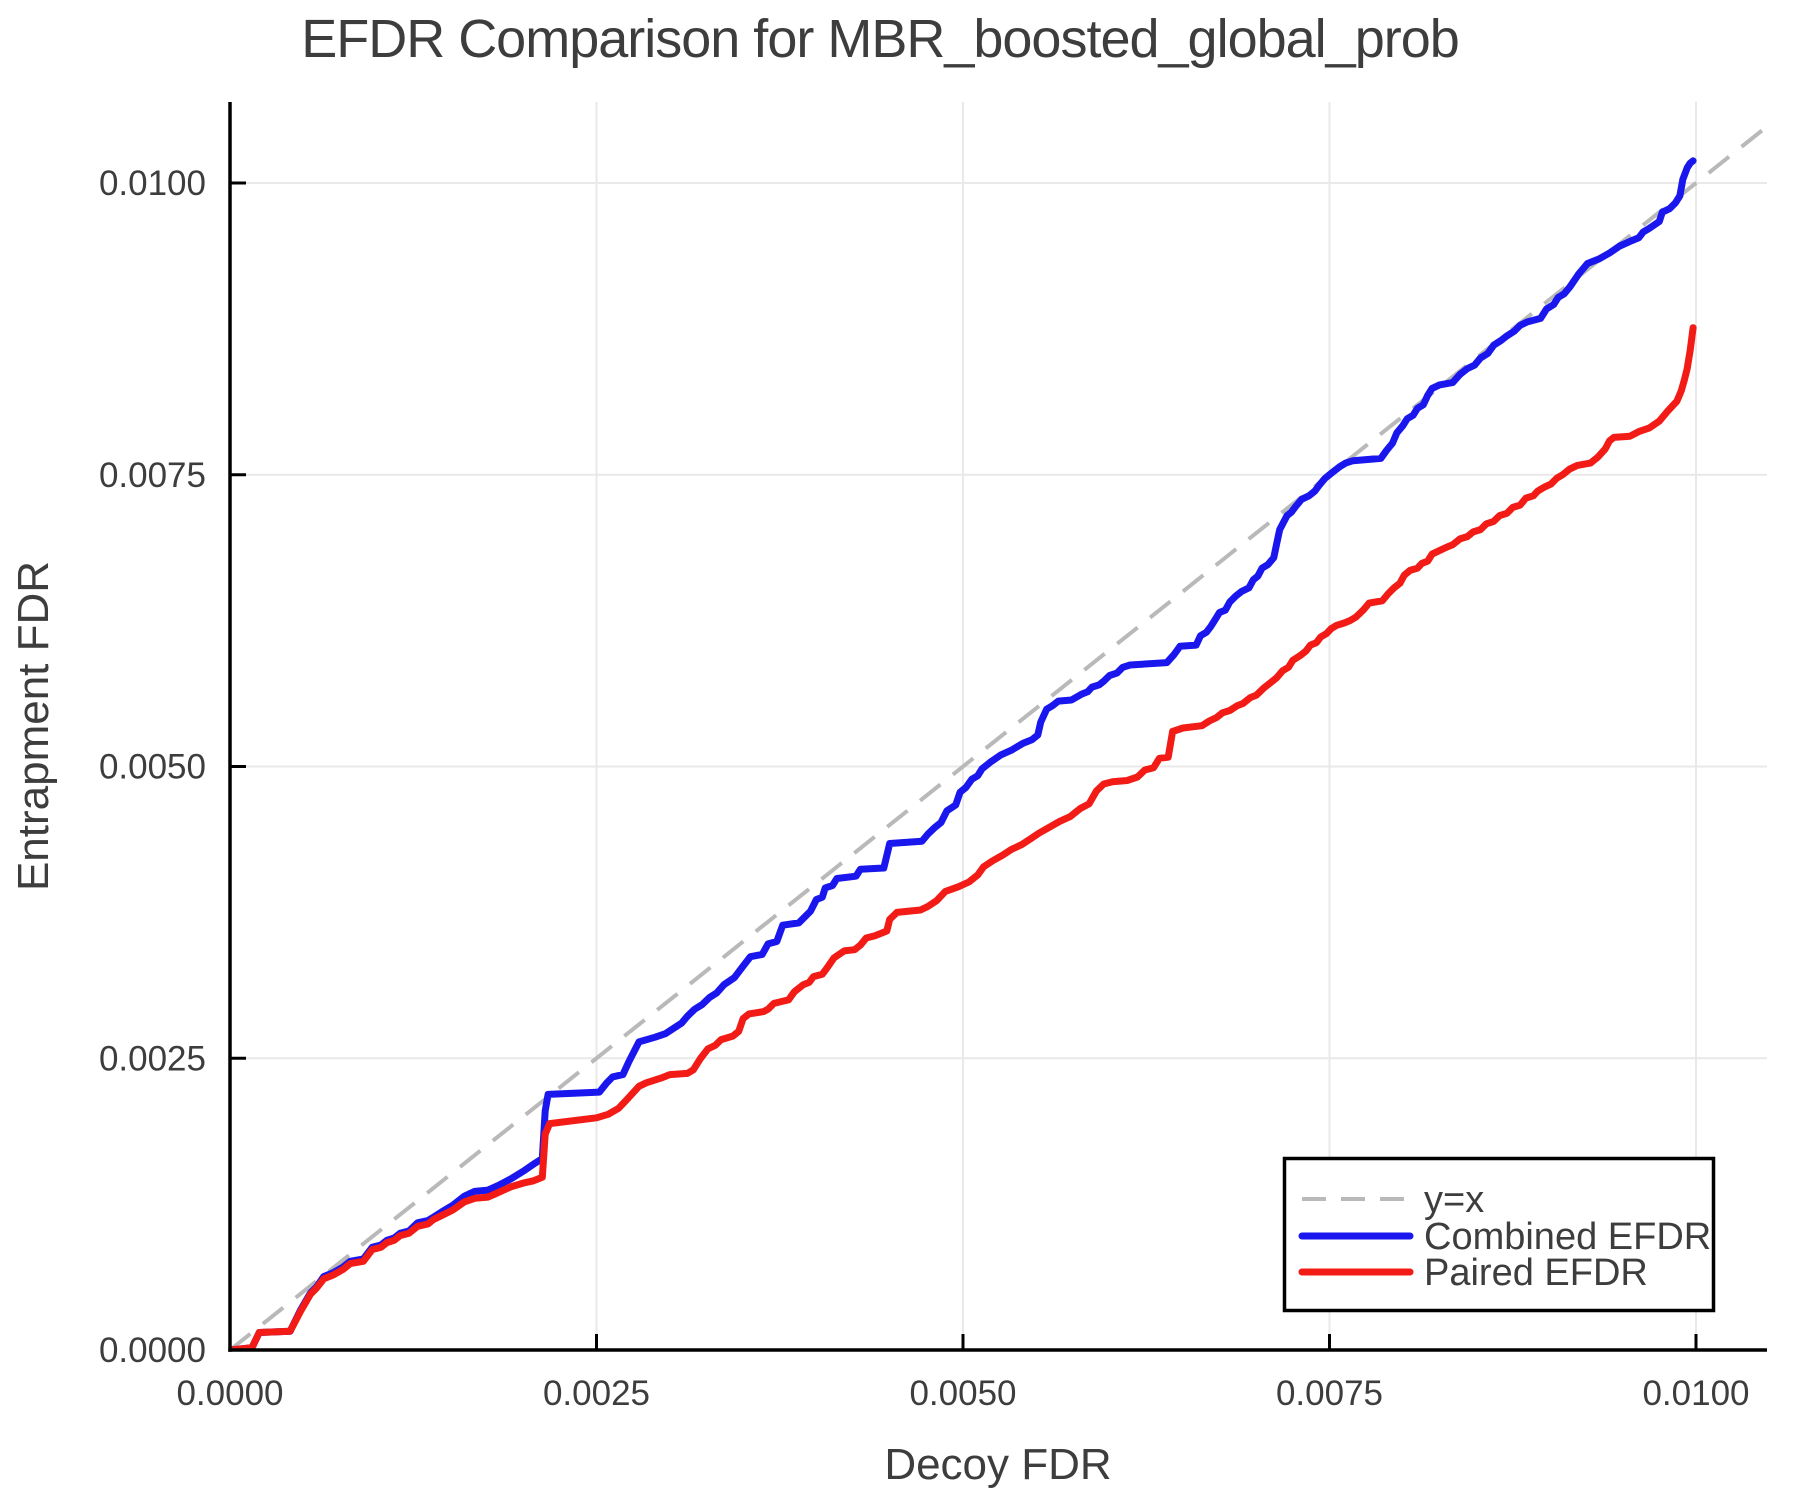  Describe the element at coordinates (152, 1058) in the screenshot. I see `y-tick-label: 0.0025` at that location.